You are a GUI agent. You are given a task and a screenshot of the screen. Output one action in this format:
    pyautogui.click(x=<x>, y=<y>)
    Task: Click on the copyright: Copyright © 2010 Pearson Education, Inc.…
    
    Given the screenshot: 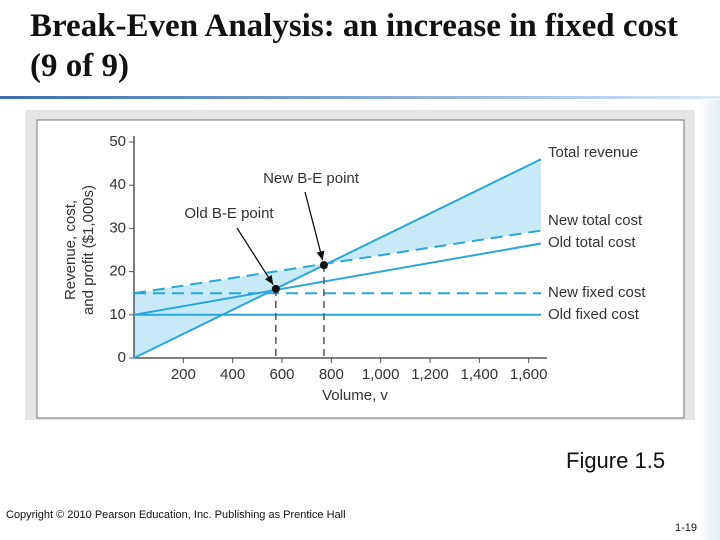 What is the action you would take?
    pyautogui.click(x=176, y=515)
    